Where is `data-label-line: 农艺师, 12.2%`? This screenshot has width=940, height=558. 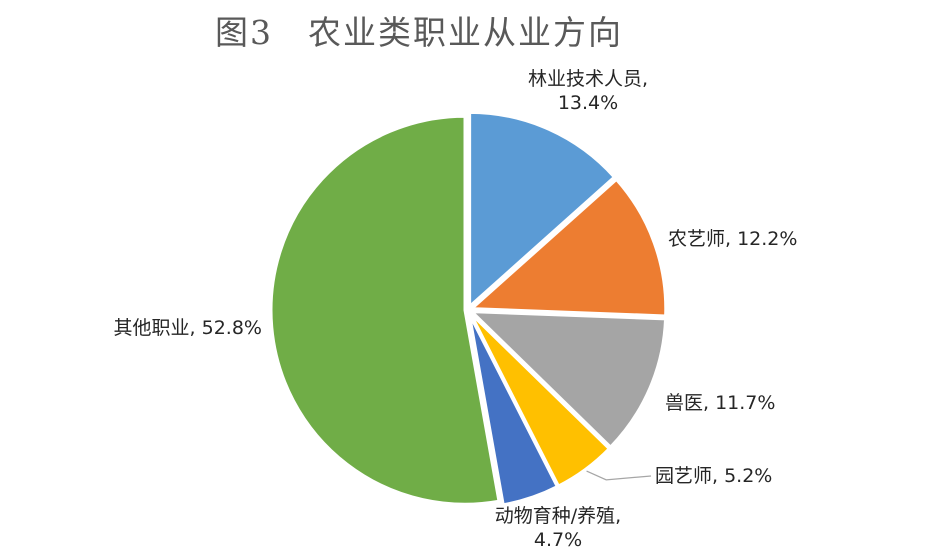
data-label-line: 农艺师, 12.2% is located at coordinates (732, 239).